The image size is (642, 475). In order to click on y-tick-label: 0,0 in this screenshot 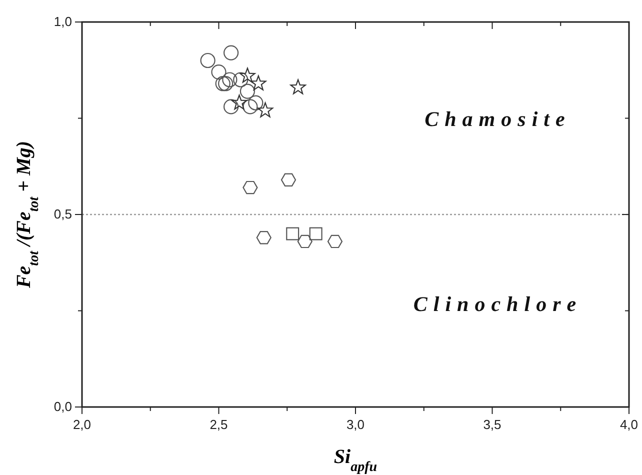, I will do `click(63, 406)`.